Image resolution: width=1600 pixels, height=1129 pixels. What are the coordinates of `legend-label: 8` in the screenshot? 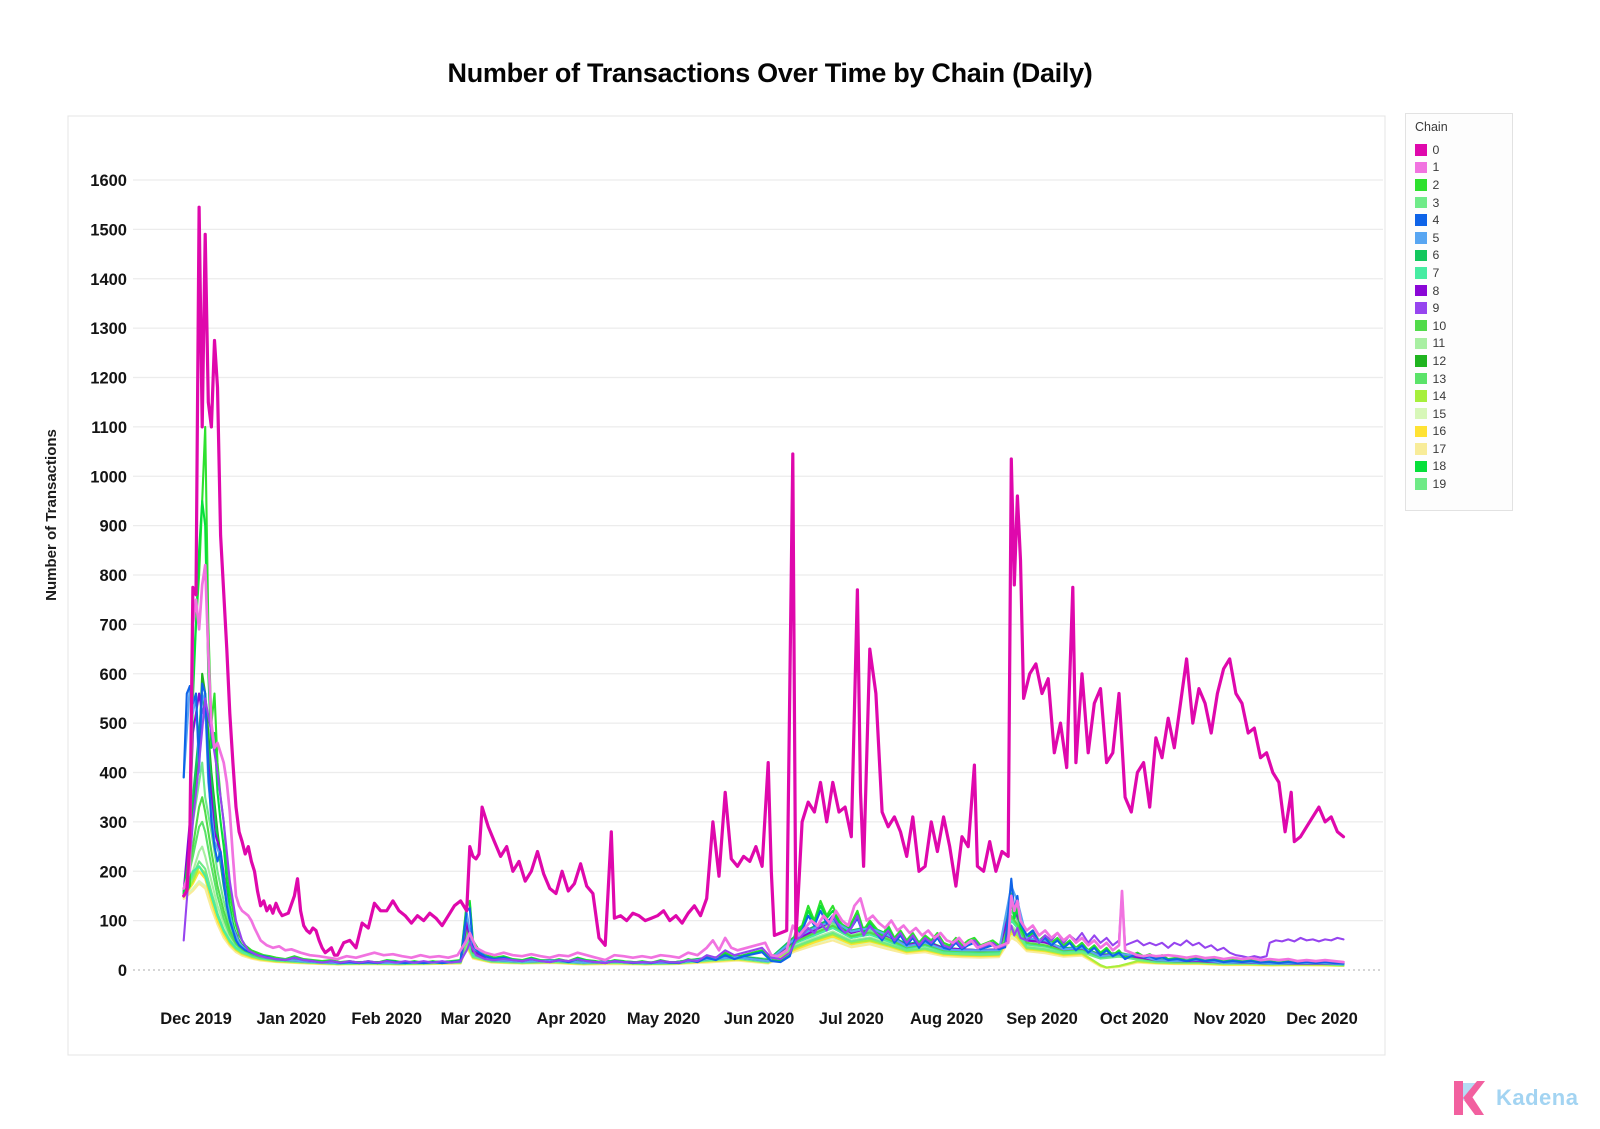 It's located at (1436, 290).